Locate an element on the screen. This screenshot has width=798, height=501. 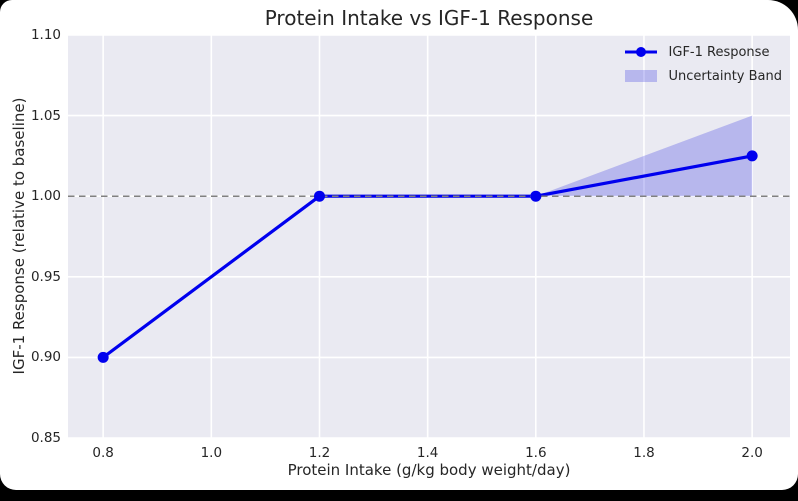
x-tick-label: 1.2 is located at coordinates (319, 453).